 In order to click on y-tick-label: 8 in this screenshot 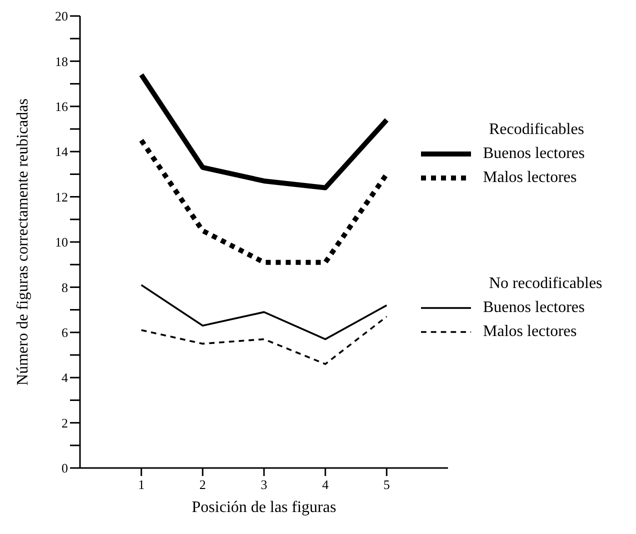, I will do `click(65, 287)`.